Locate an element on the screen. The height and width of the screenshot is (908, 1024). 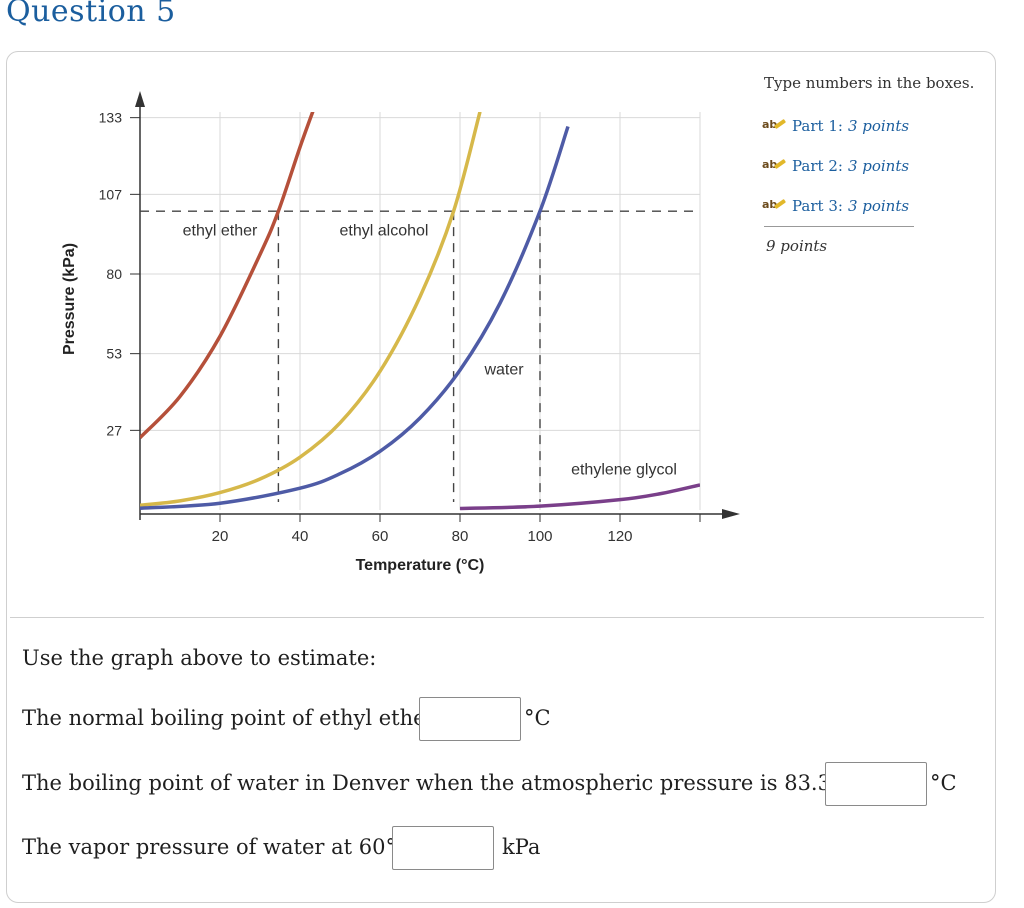
sidebar-instruction: Type numbers in the boxes. is located at coordinates (869, 83).